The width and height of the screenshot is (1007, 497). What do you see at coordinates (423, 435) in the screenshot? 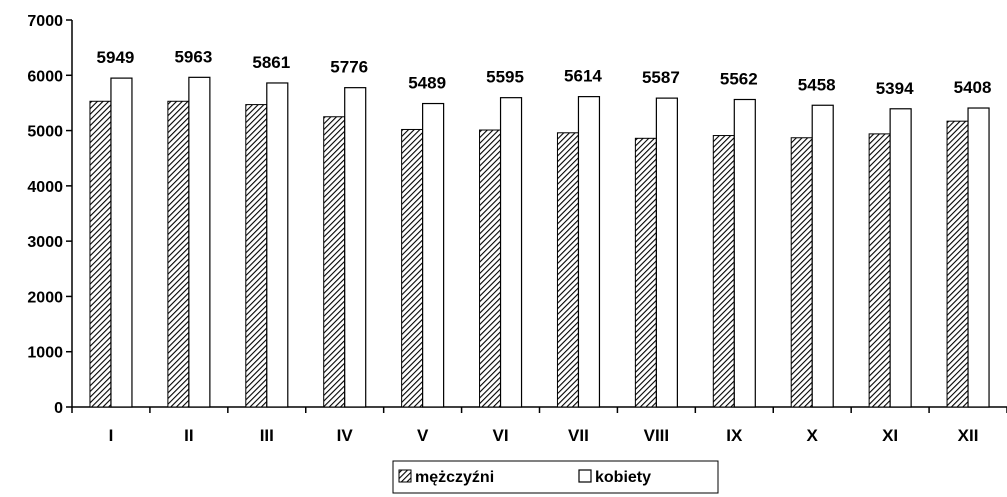
I see `x-tick-label: V` at bounding box center [423, 435].